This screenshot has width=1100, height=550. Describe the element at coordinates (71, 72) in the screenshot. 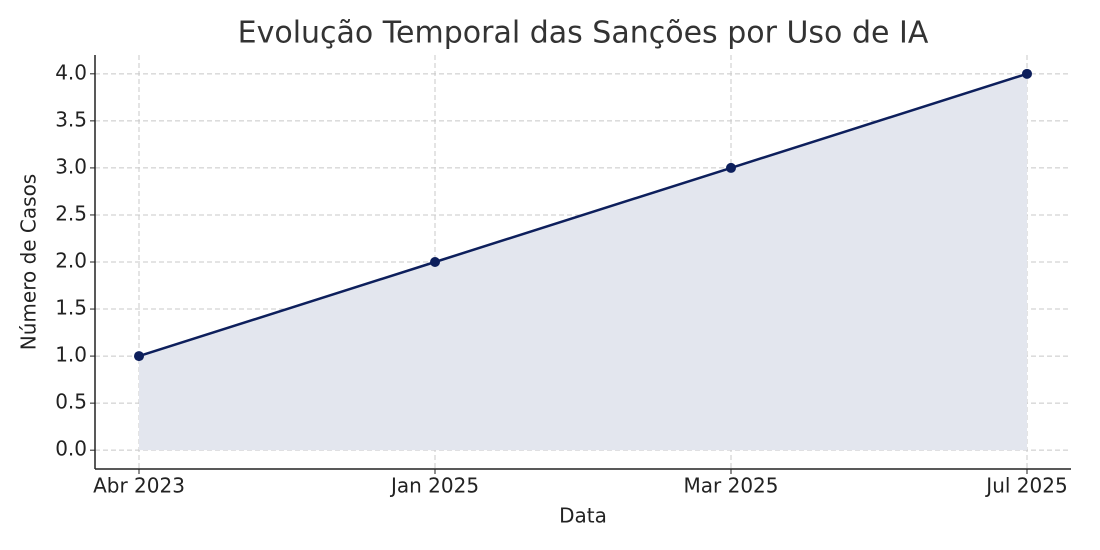

I see `y-tick-label: 4.0` at that location.